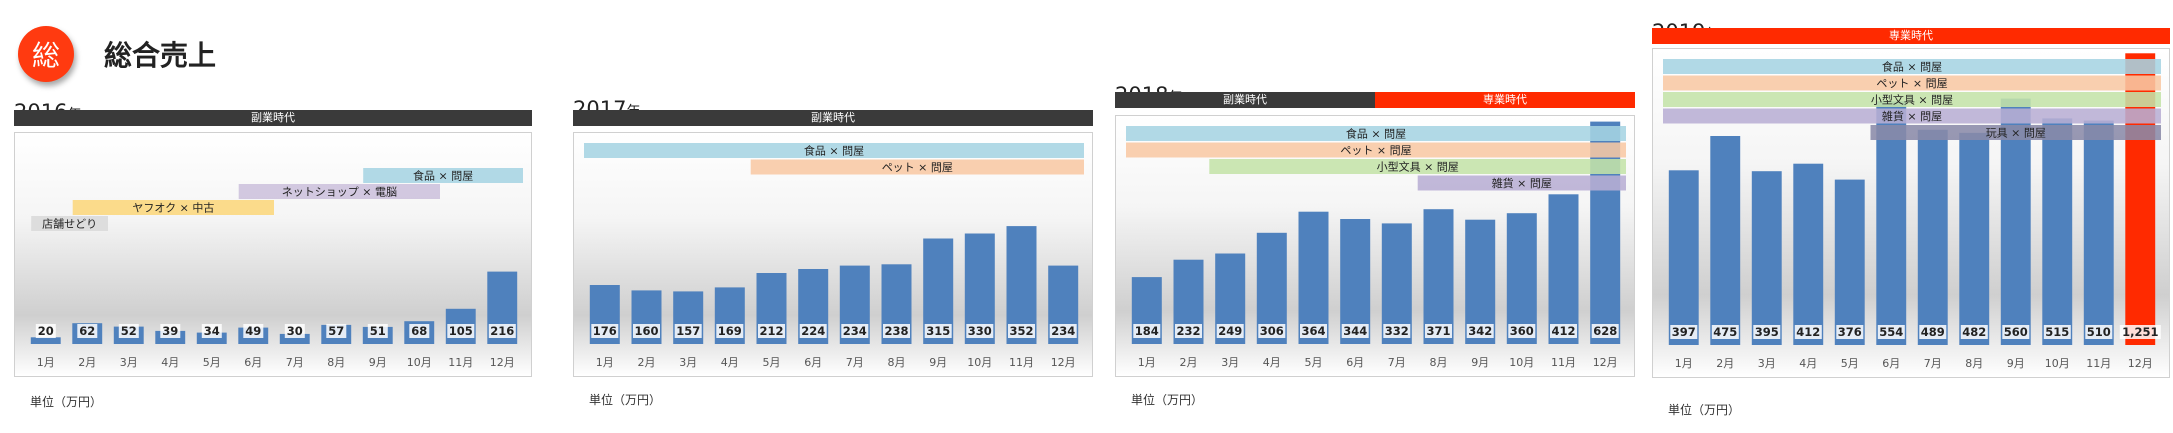 This screenshot has height=433, width=2173. Describe the element at coordinates (813, 331) in the screenshot. I see `value-label: 224` at that location.